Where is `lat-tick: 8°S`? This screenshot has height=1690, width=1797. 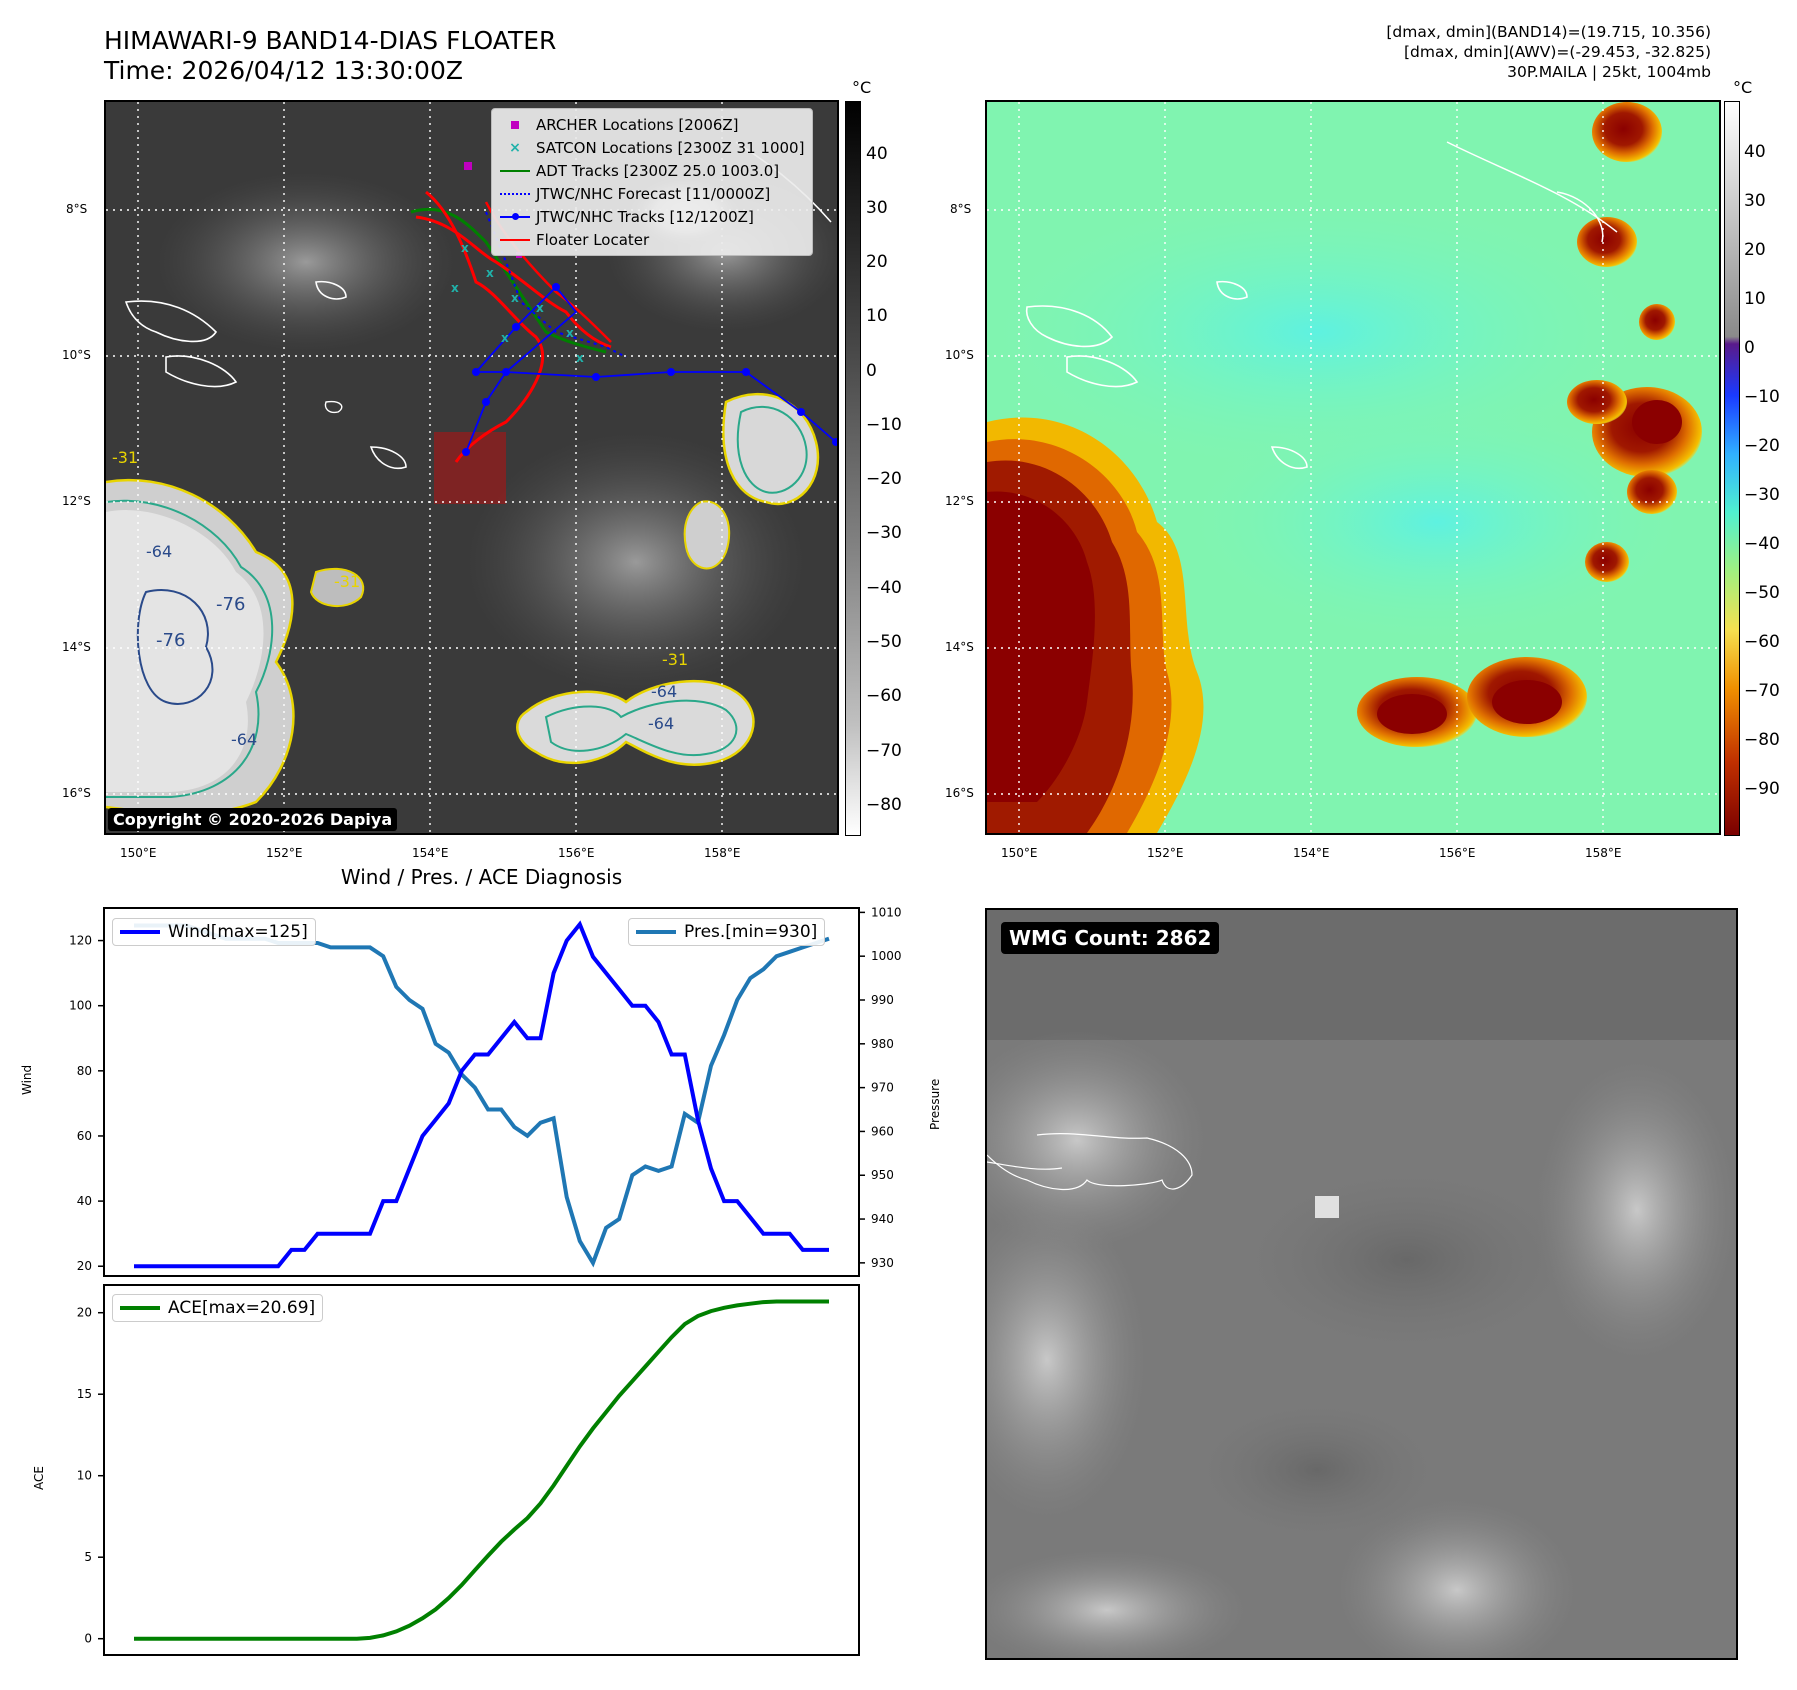
lat-tick: 8°S is located at coordinates (77, 209).